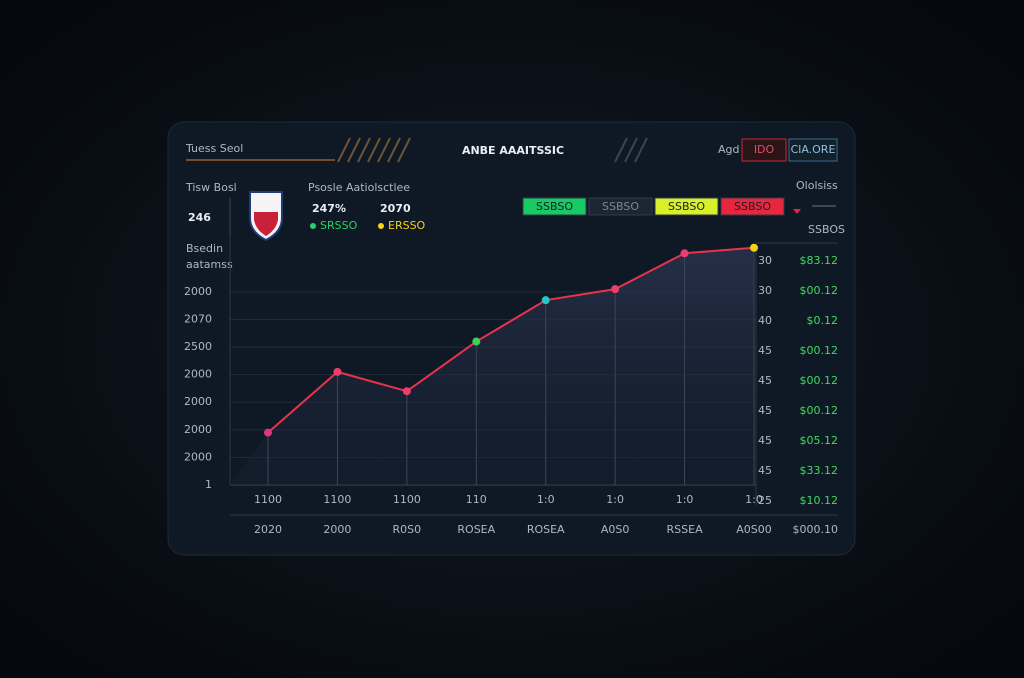 Image resolution: width=1024 pixels, height=678 pixels. I want to click on x-sublabel: A0S00, so click(754, 529).